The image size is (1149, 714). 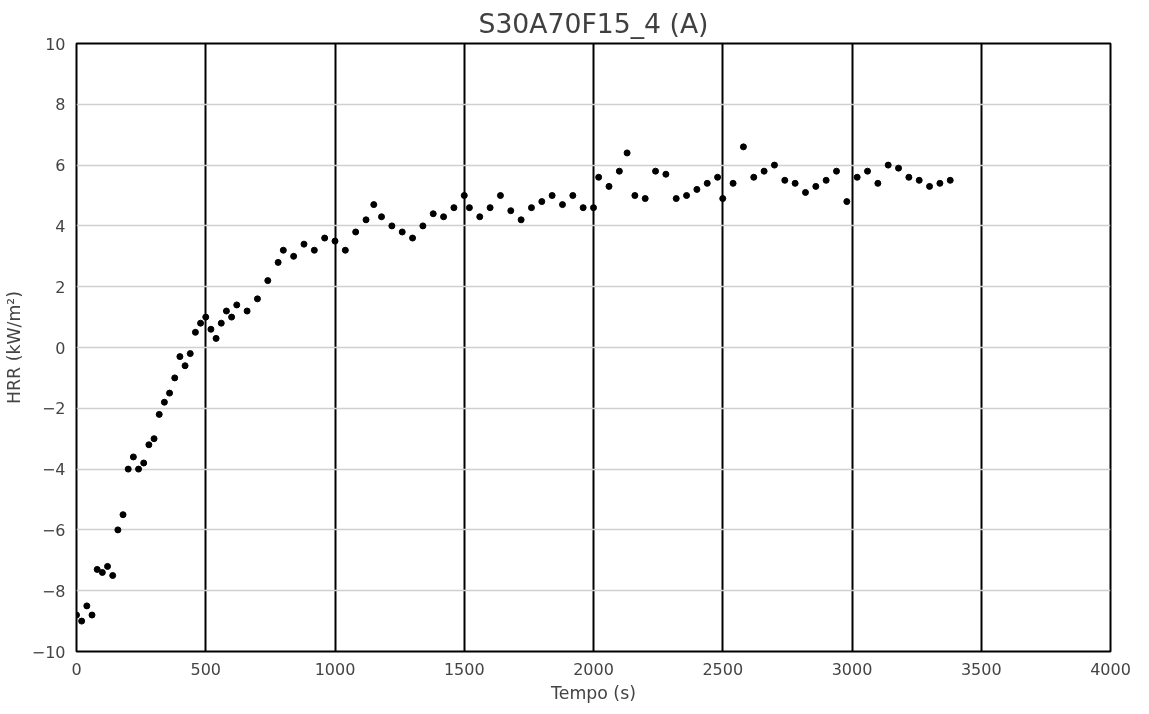 I want to click on y-tick-label: −2, so click(x=53, y=409).